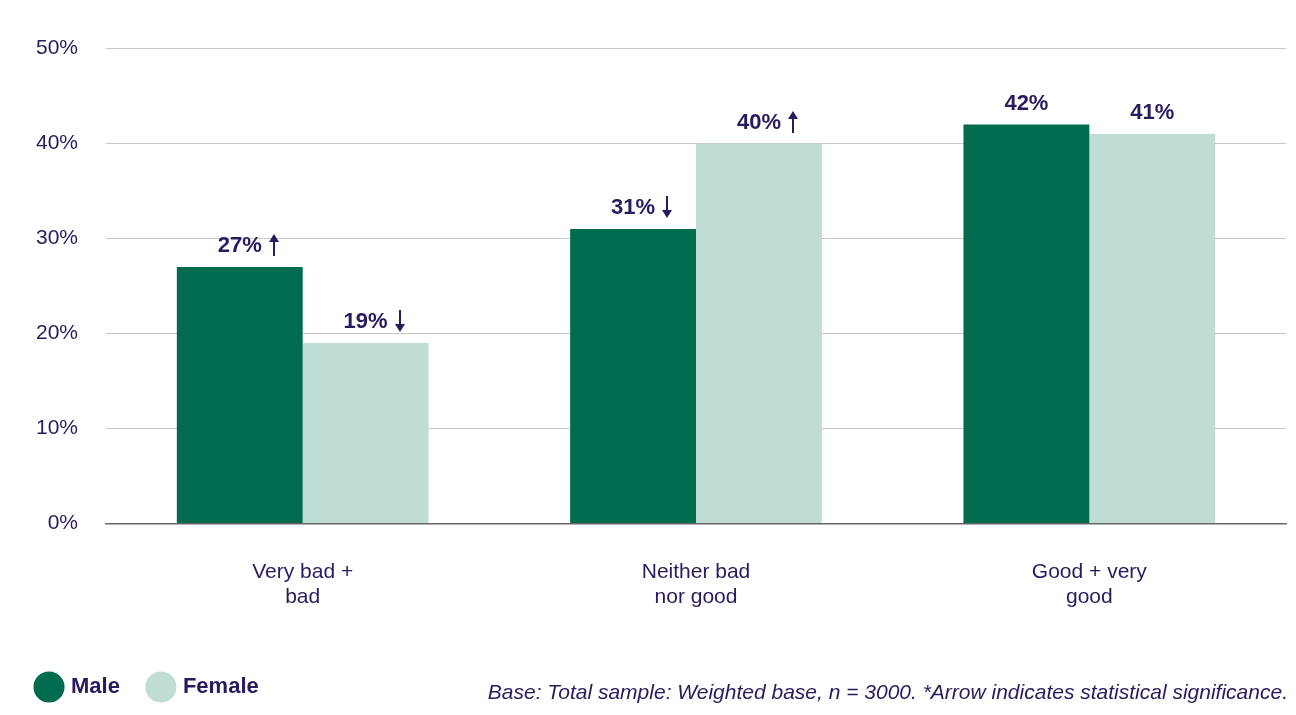  Describe the element at coordinates (57, 237) in the screenshot. I see `y-tick-label: 30%` at that location.